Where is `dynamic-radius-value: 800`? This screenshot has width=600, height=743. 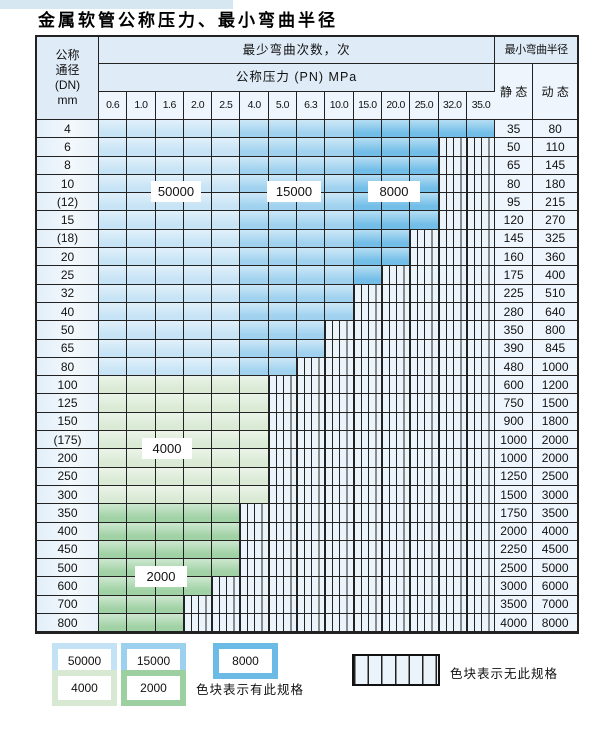 dynamic-radius-value: 800 is located at coordinates (555, 330).